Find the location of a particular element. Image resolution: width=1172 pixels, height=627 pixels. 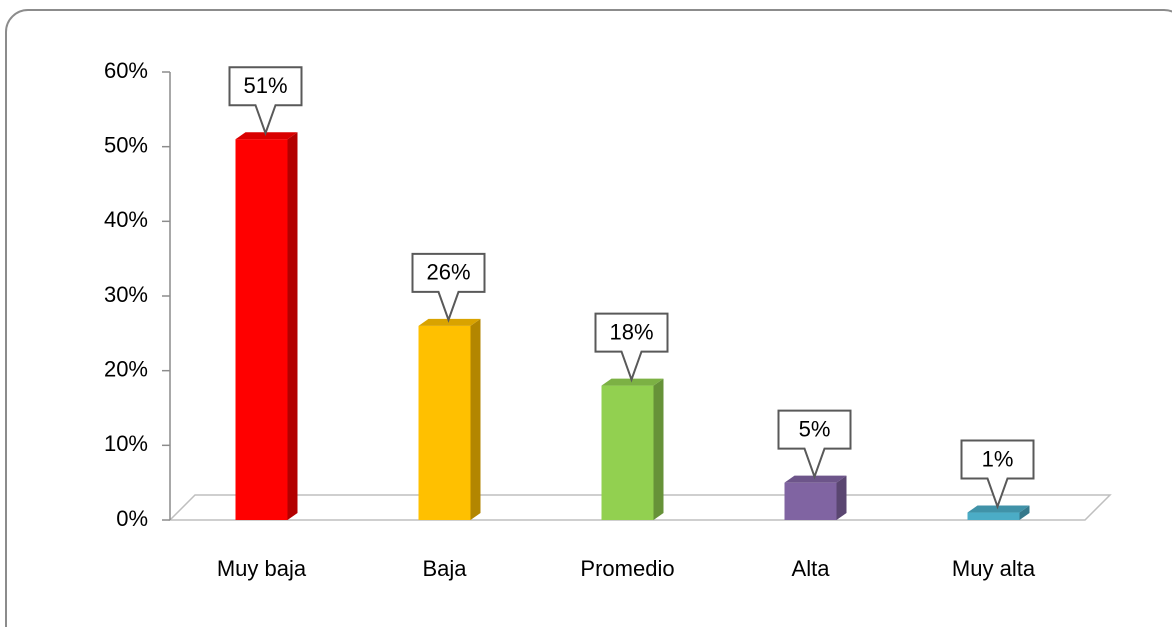

data-label: 18% is located at coordinates (631, 331).